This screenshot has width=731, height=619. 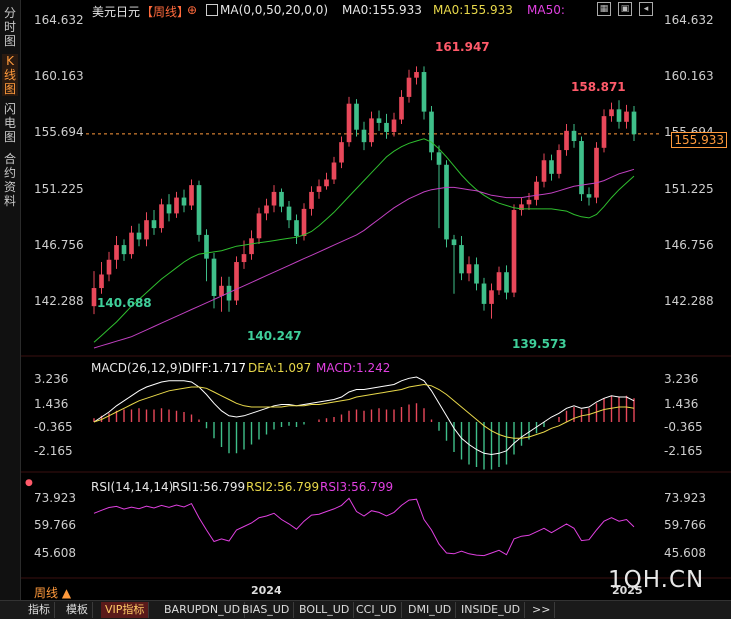 What do you see at coordinates (430, 610) in the screenshot?
I see `tab-dmi: DMI_UD` at bounding box center [430, 610].